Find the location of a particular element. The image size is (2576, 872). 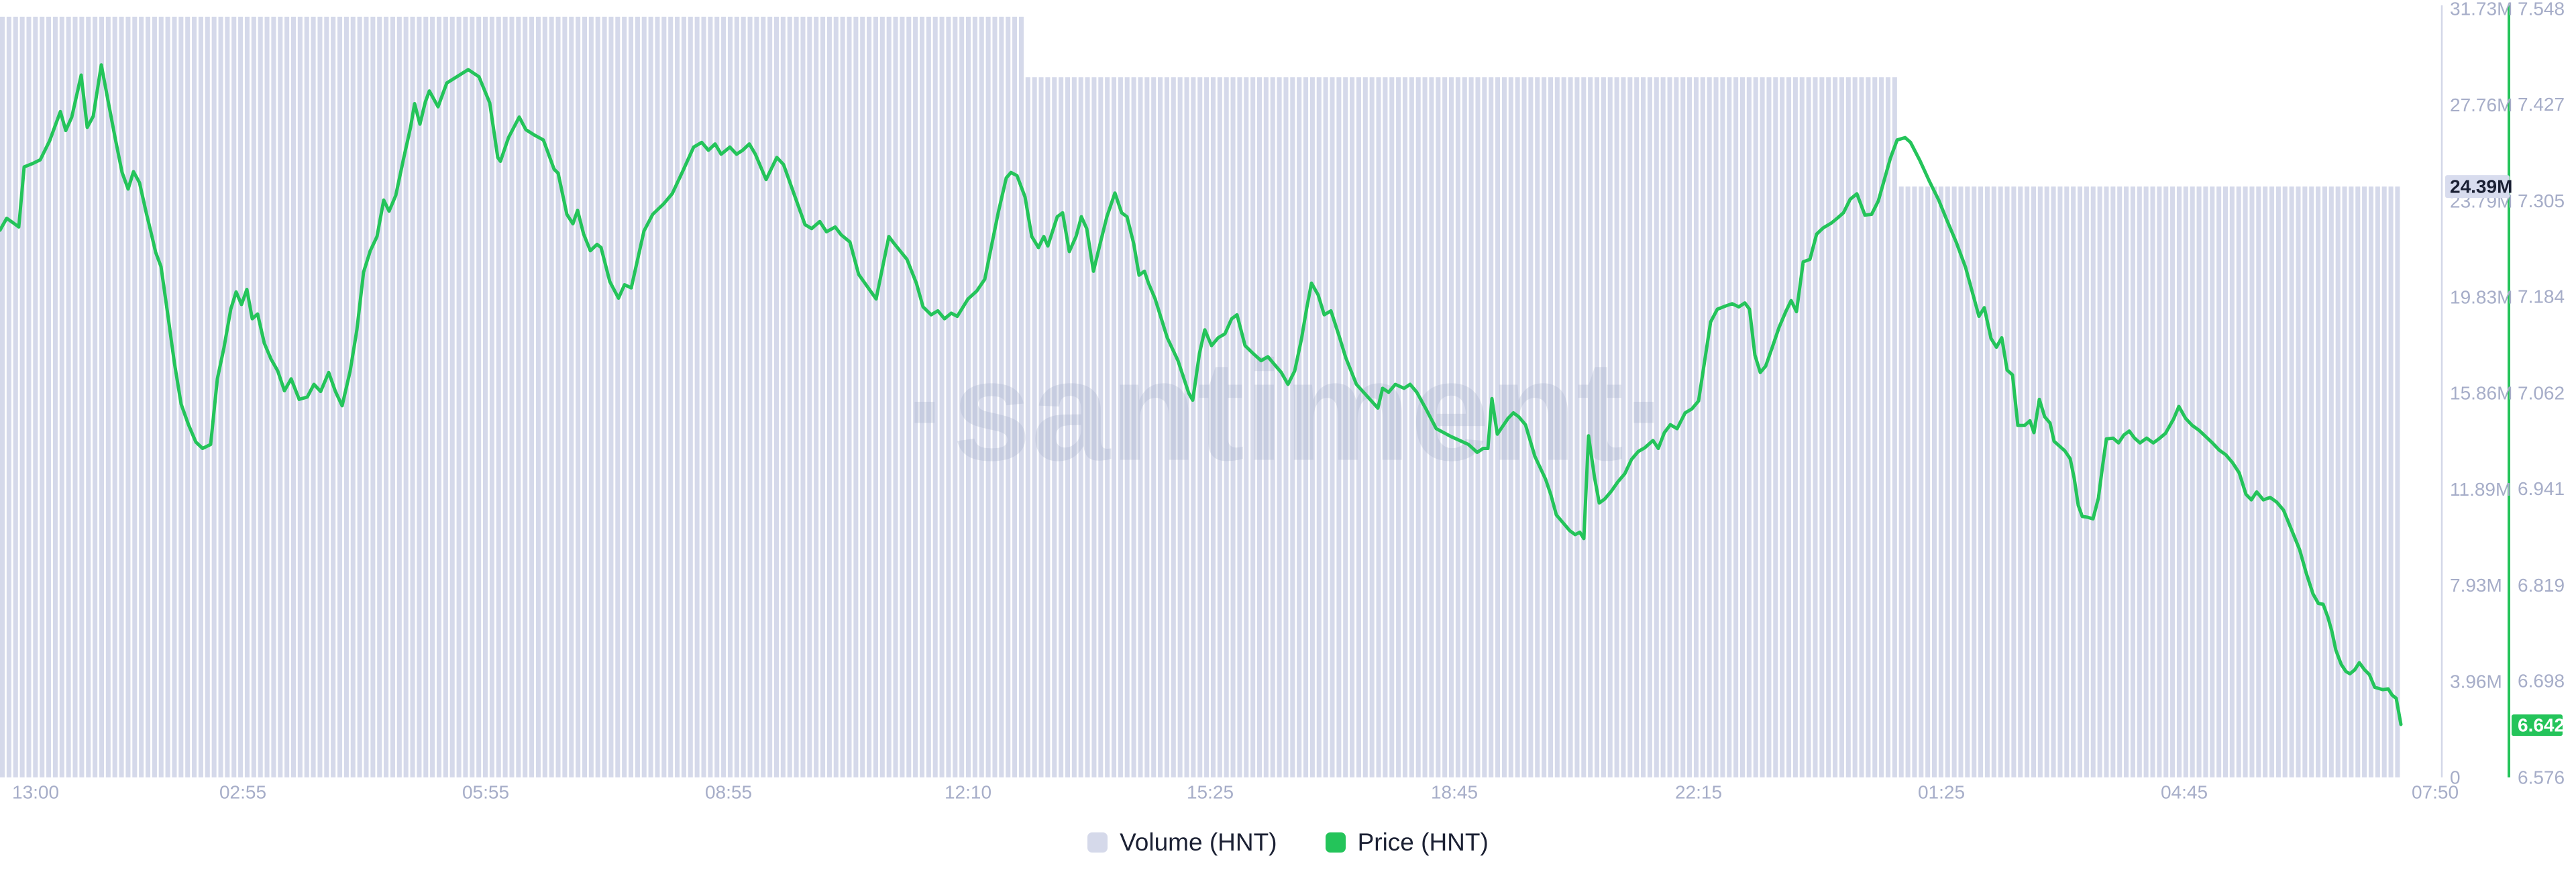

legend-item-price: Price (HNT) is located at coordinates (1407, 843).